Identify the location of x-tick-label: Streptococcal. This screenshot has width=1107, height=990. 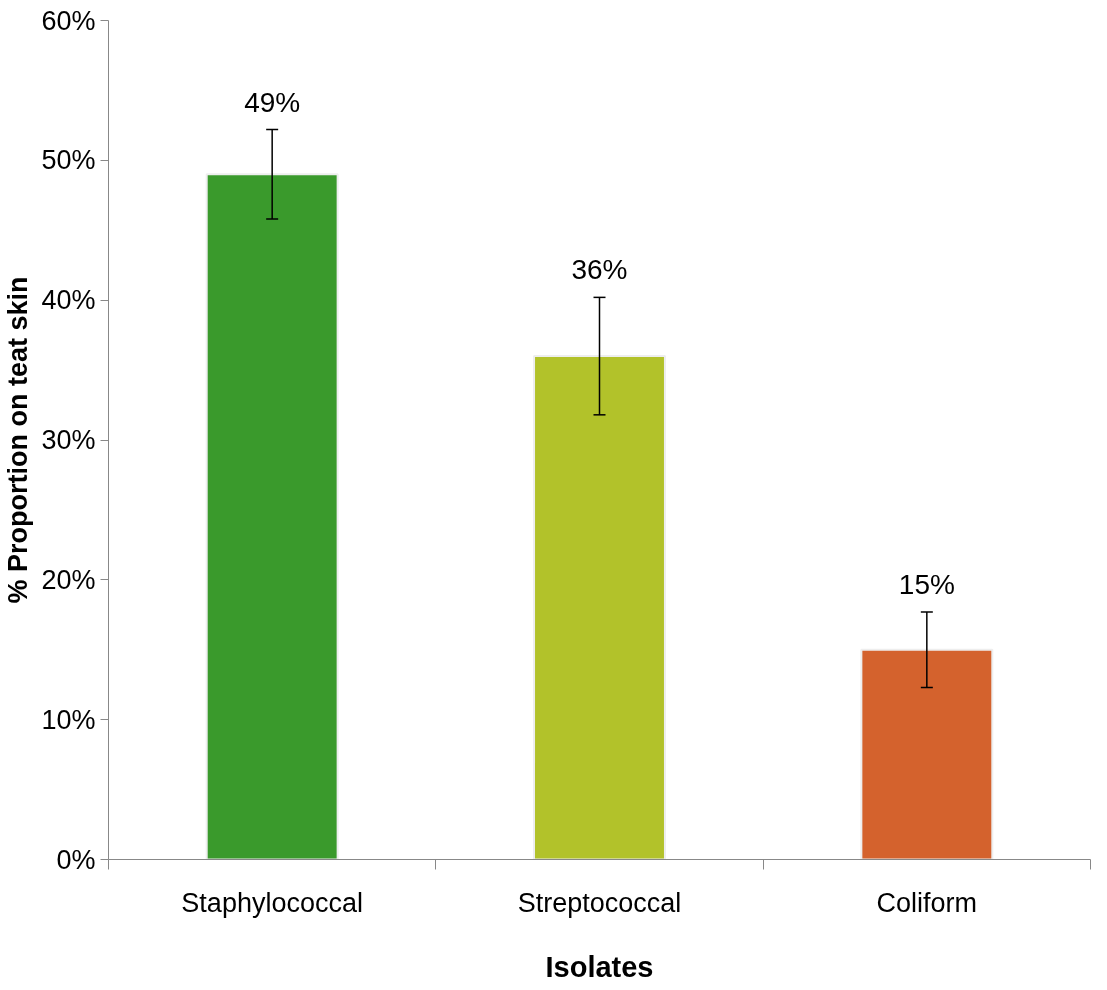
(599, 902).